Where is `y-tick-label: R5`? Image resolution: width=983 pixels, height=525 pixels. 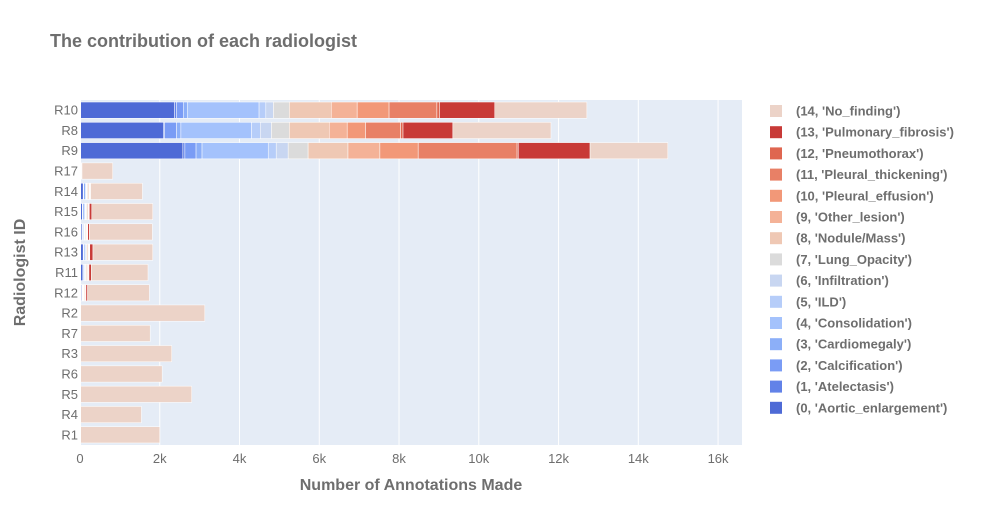
y-tick-label: R5 is located at coordinates (69, 394).